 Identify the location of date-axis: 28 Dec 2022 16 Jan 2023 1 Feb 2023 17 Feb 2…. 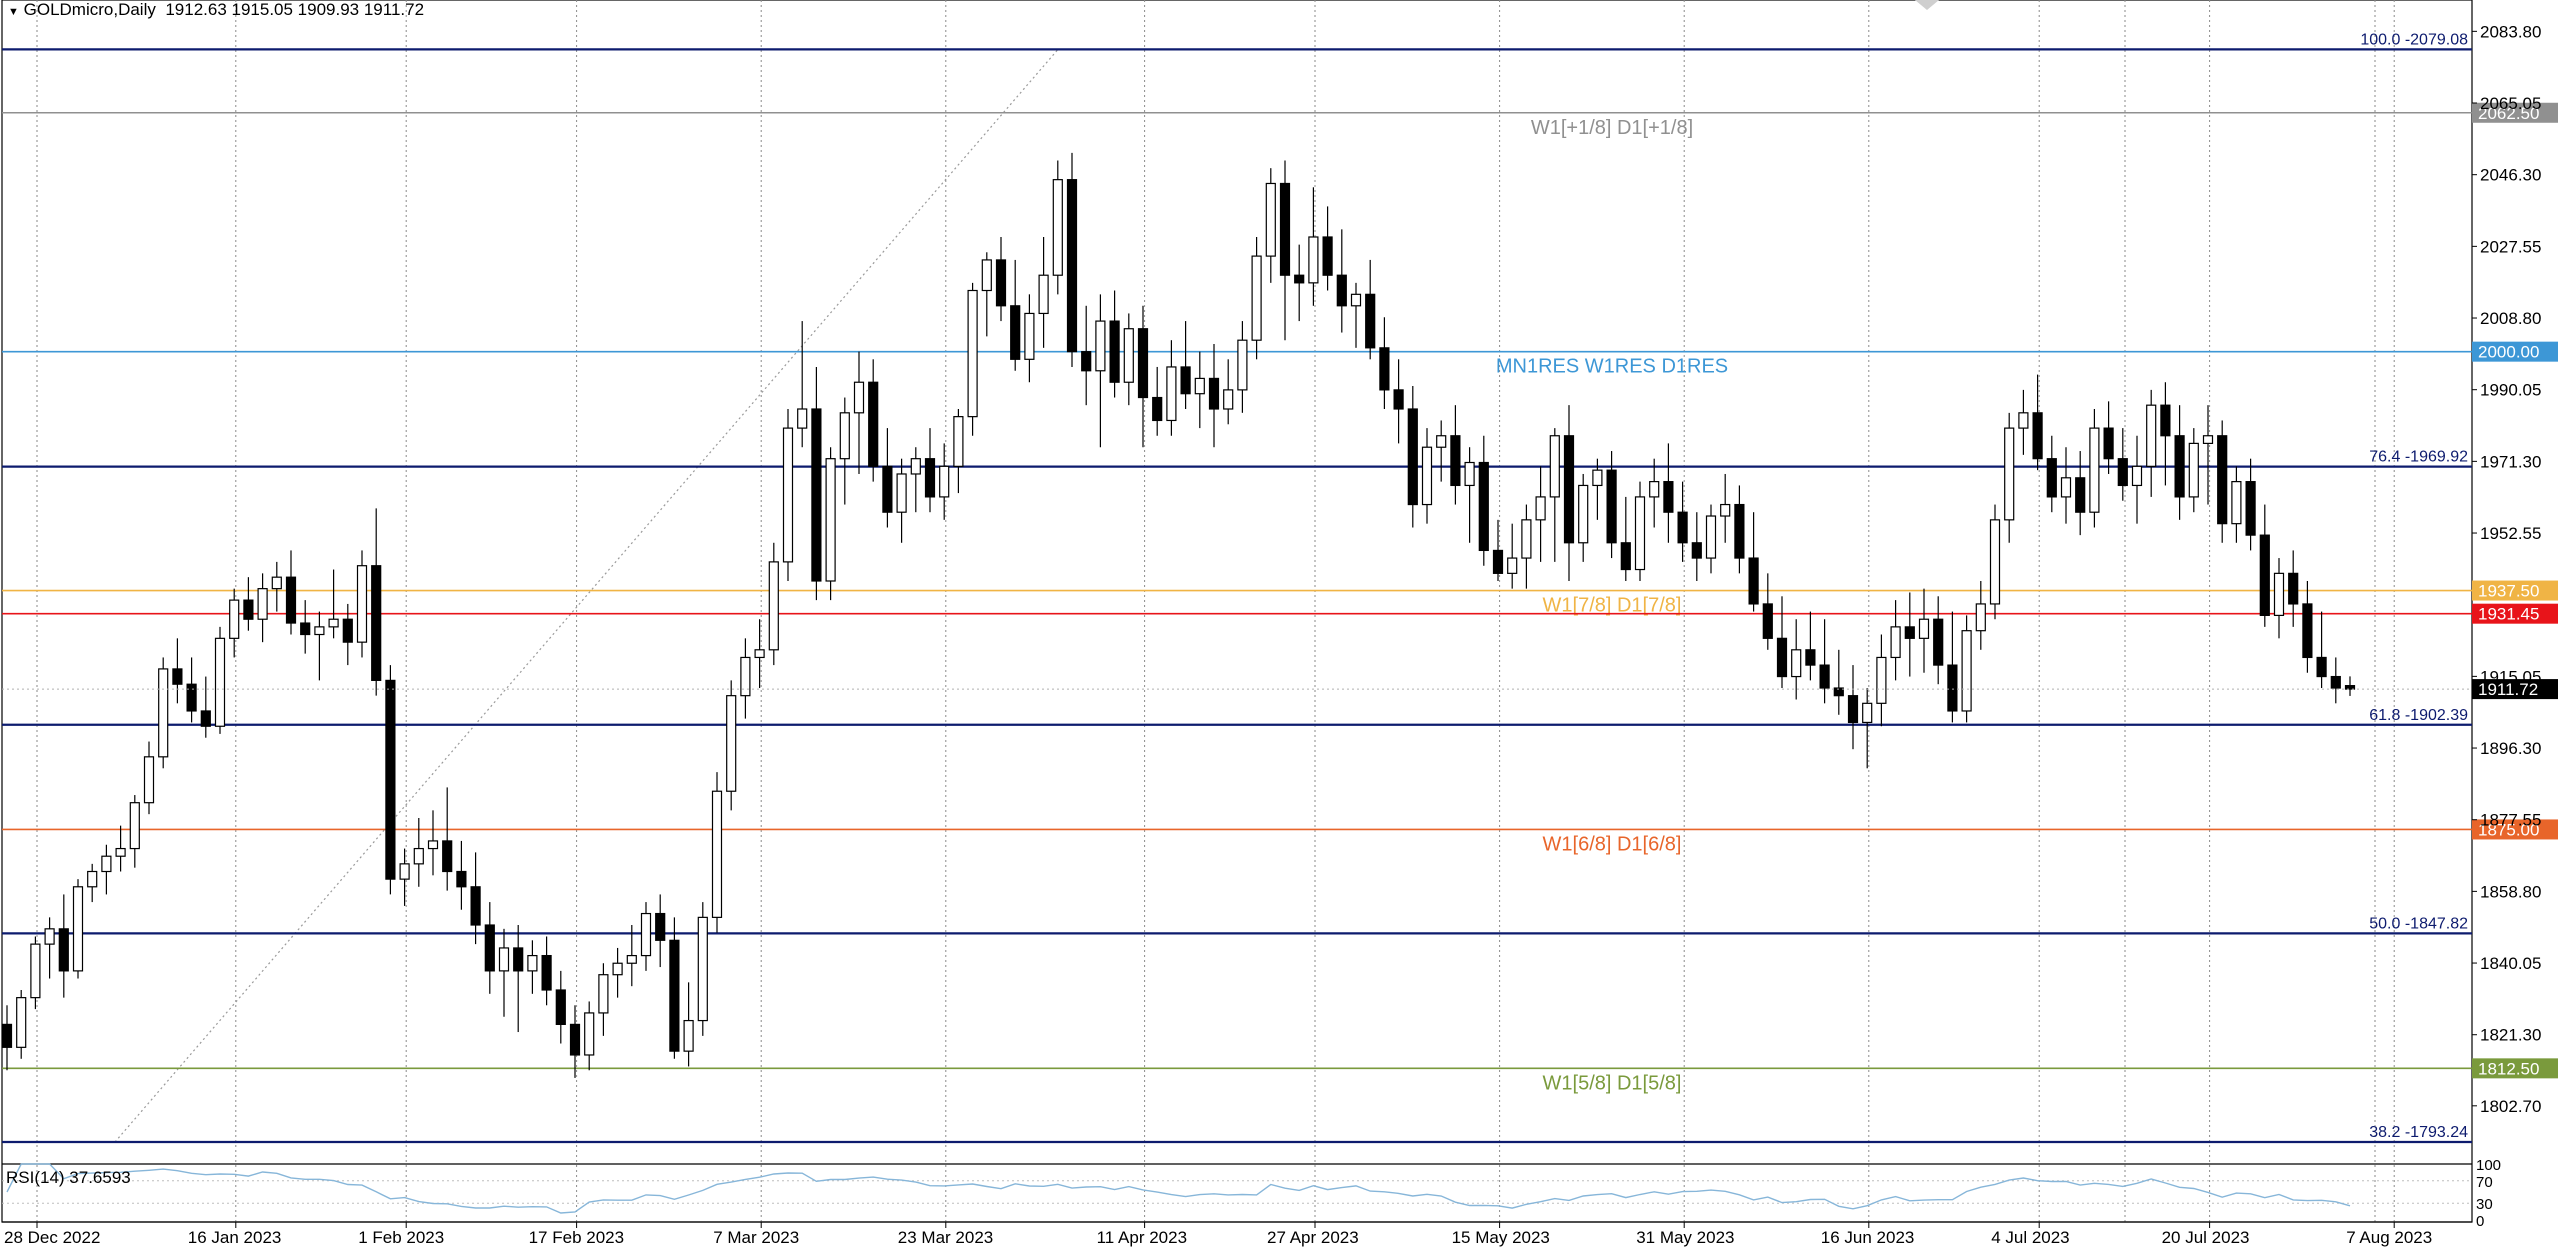
(1237, 1234).